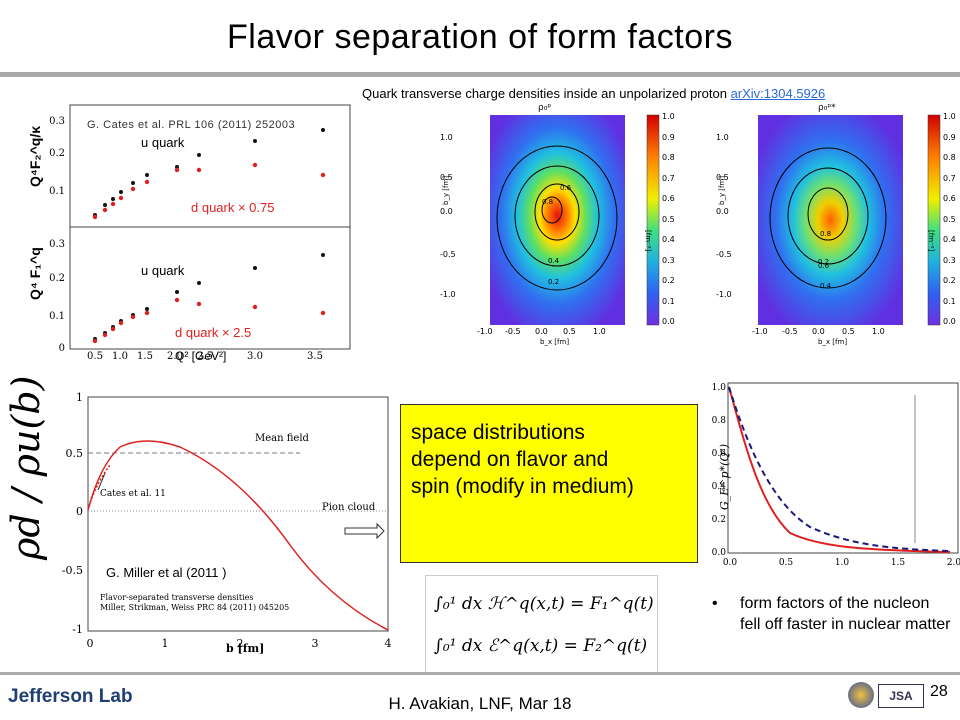  I want to click on slide-title: Flavor separation of form factors, so click(480, 37).